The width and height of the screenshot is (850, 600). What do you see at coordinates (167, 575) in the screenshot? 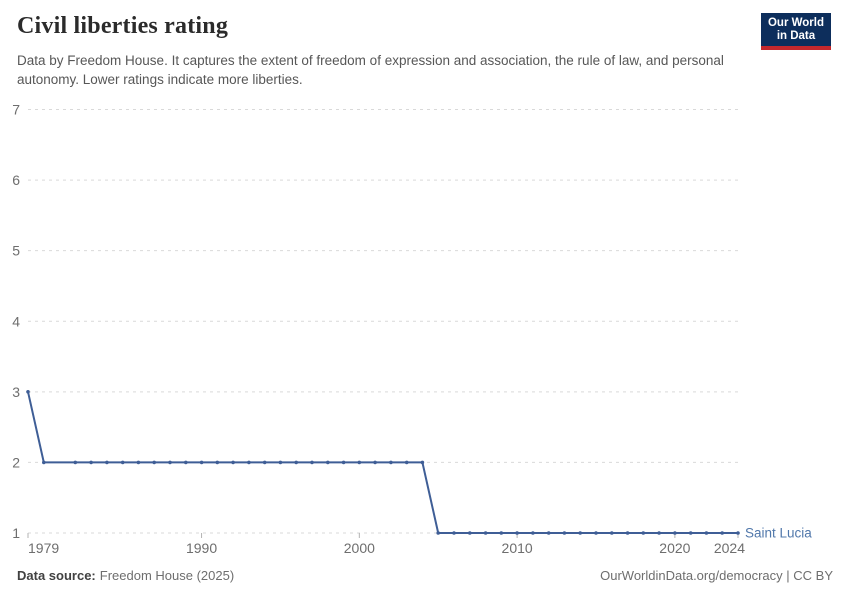
I see `data-source-value: Freedom House (2025)` at bounding box center [167, 575].